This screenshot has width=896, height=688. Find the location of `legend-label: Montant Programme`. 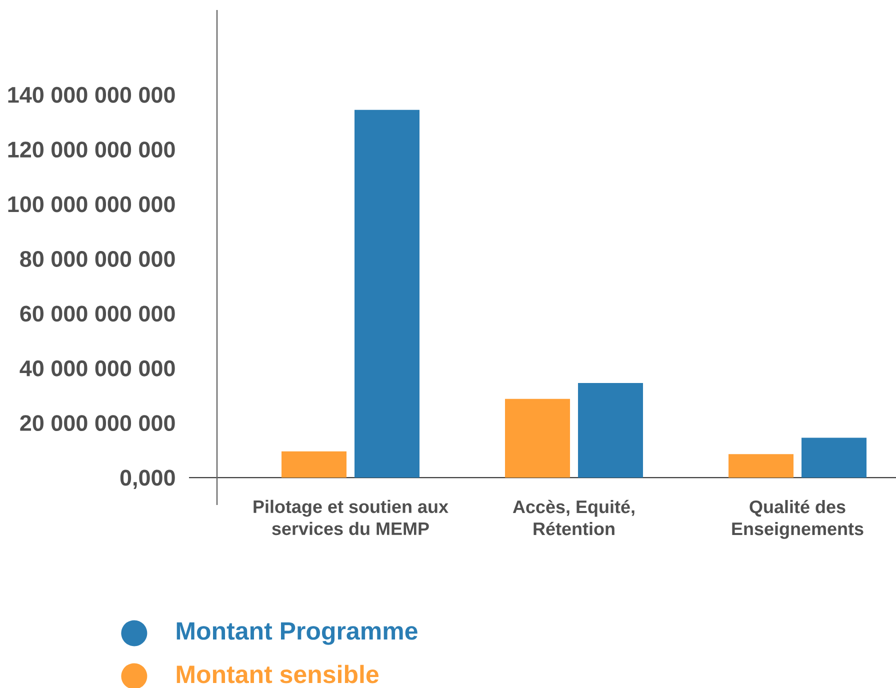

legend-label: Montant Programme is located at coordinates (297, 633).